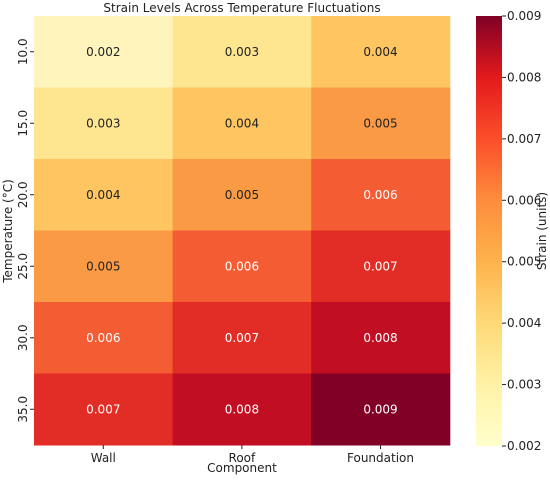 This screenshot has width=550, height=480. I want to click on x-axis-label: Component, so click(242, 468).